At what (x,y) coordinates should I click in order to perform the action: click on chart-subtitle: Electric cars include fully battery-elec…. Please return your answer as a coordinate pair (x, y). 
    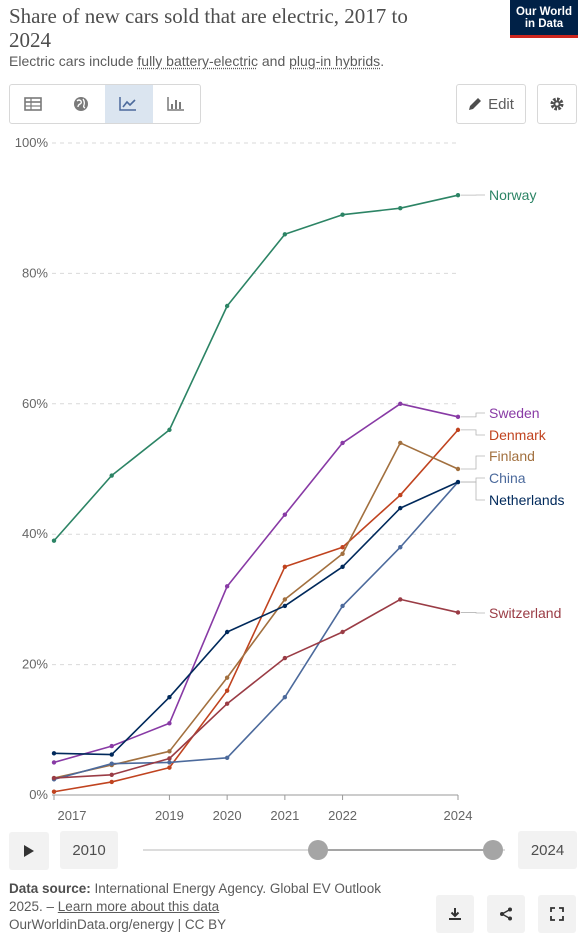
    Looking at the image, I should click on (197, 61).